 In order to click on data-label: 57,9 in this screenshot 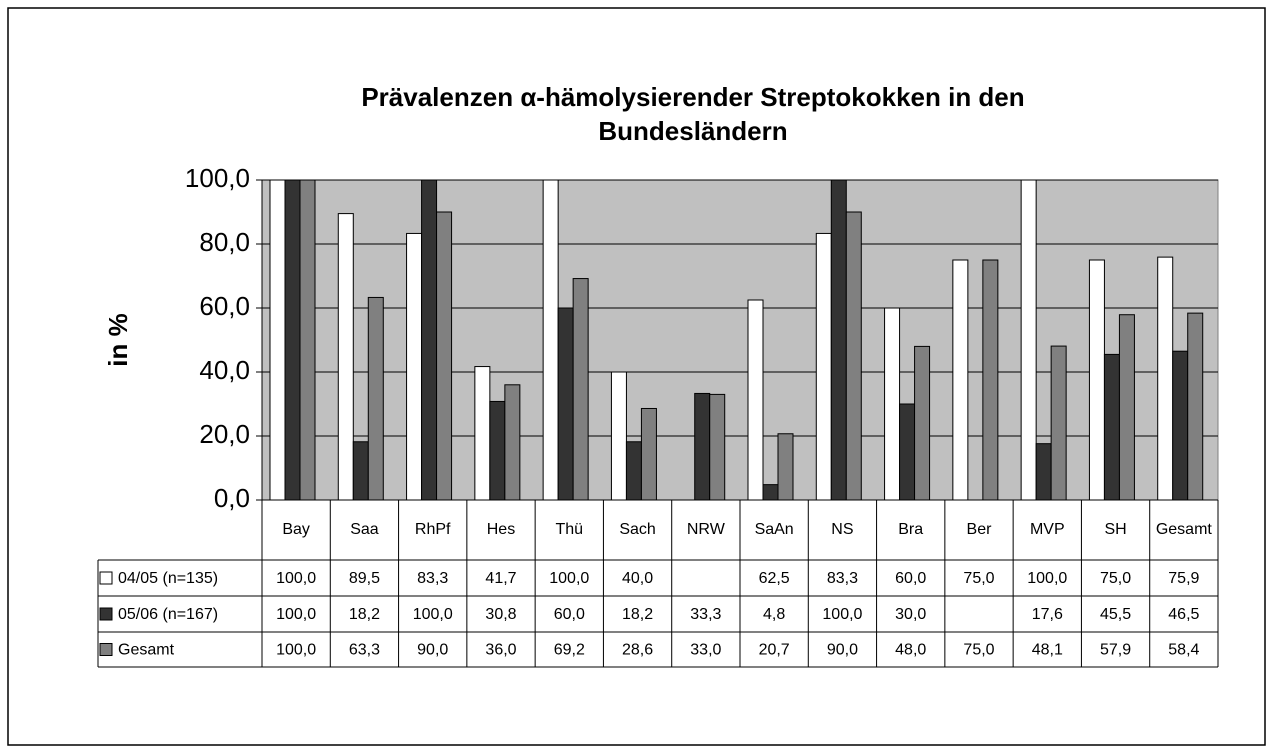, I will do `click(1115, 650)`.